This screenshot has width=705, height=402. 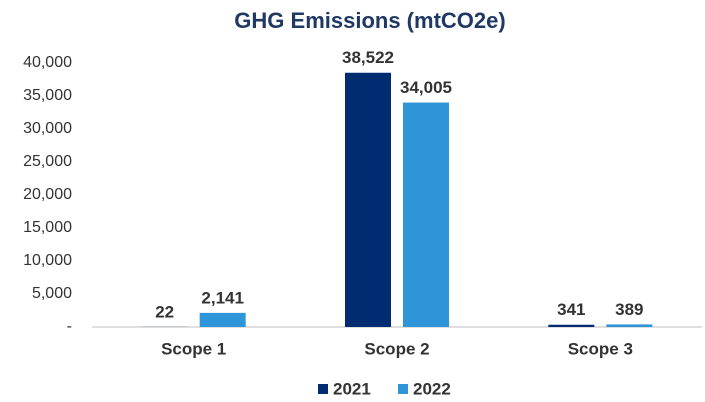 What do you see at coordinates (47, 62) in the screenshot?
I see `y-tick-label: 40,000` at bounding box center [47, 62].